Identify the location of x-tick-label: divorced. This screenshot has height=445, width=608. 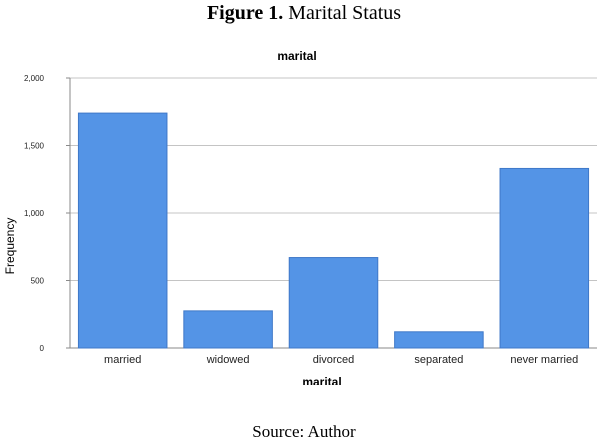
(334, 360).